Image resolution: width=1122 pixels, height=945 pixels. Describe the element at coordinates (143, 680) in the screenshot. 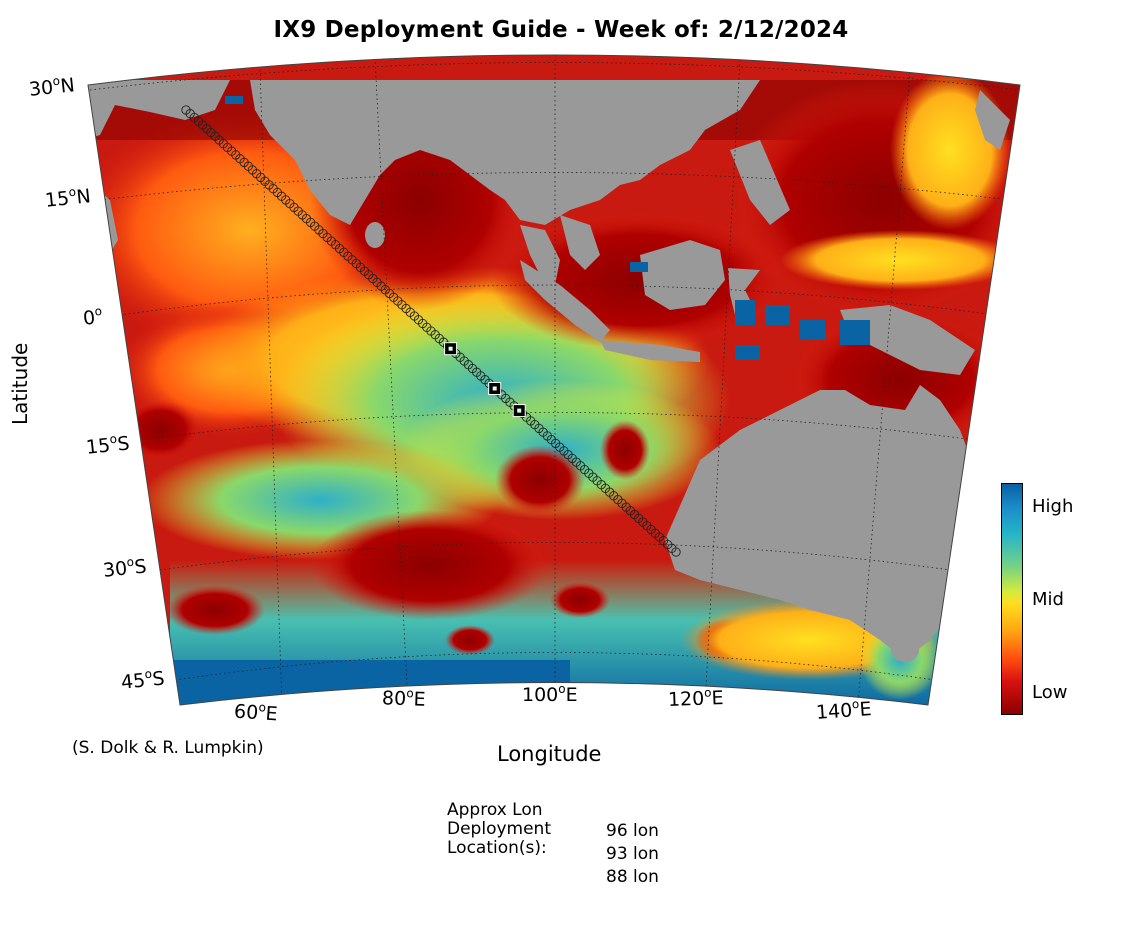

I see `lat-label-45s: 45oS` at that location.